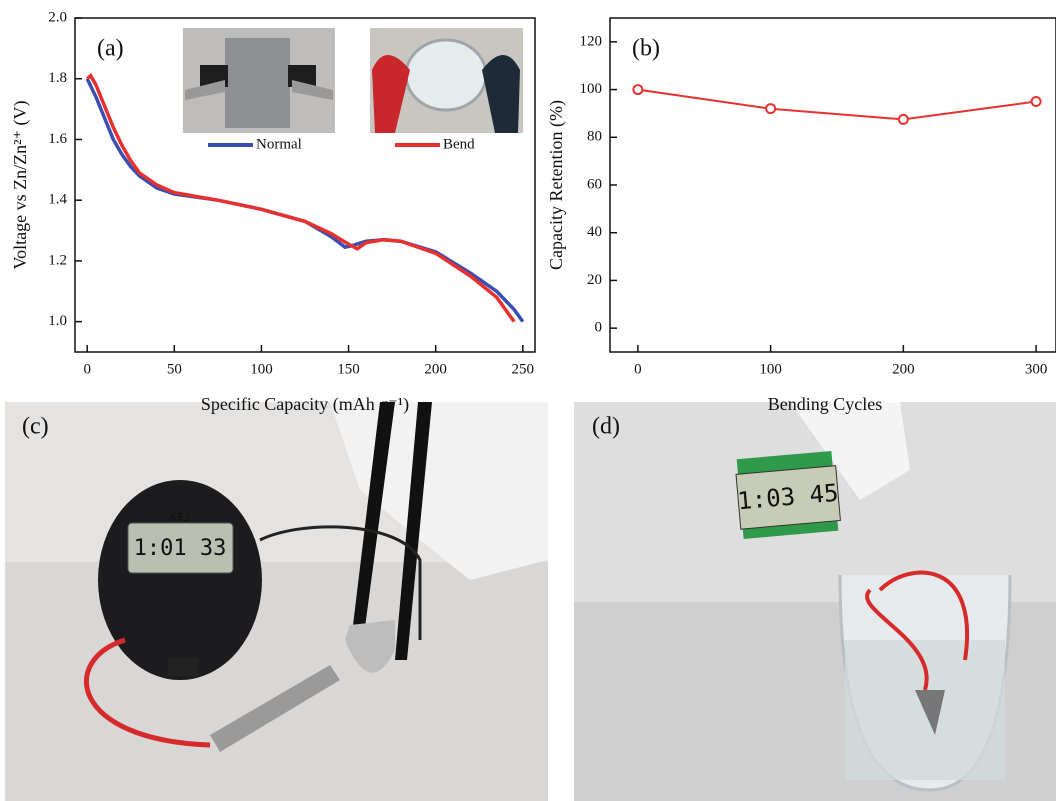 This screenshot has width=1056, height=801. Describe the element at coordinates (279, 144) in the screenshot. I see `legend-label: Normal` at that location.